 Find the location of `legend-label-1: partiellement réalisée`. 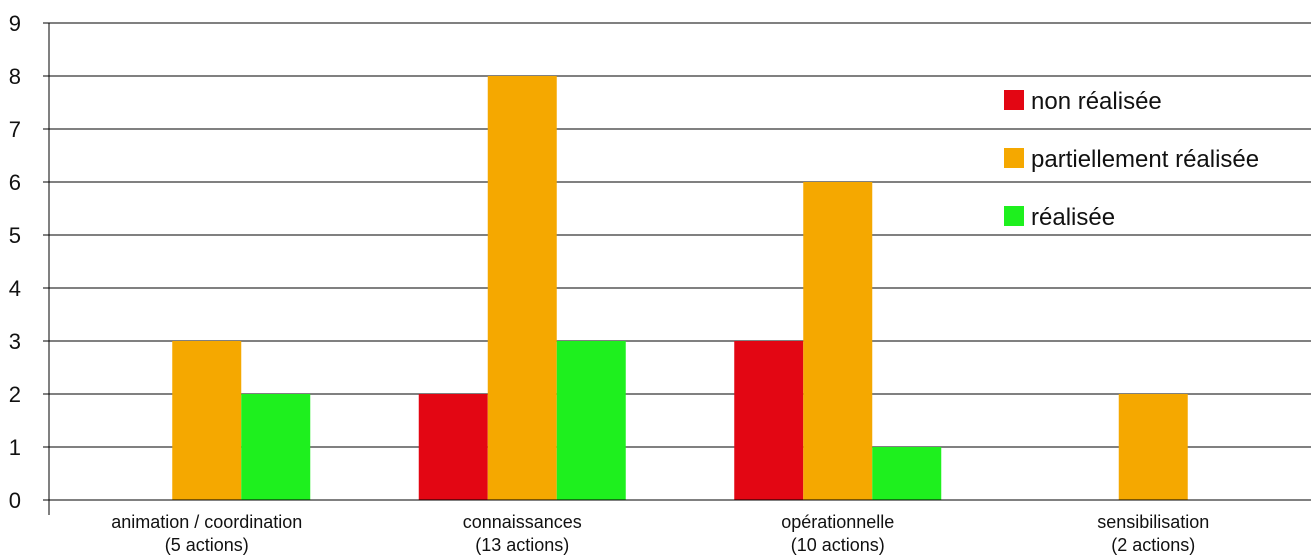

legend-label-1: partiellement réalisée is located at coordinates (1145, 159).